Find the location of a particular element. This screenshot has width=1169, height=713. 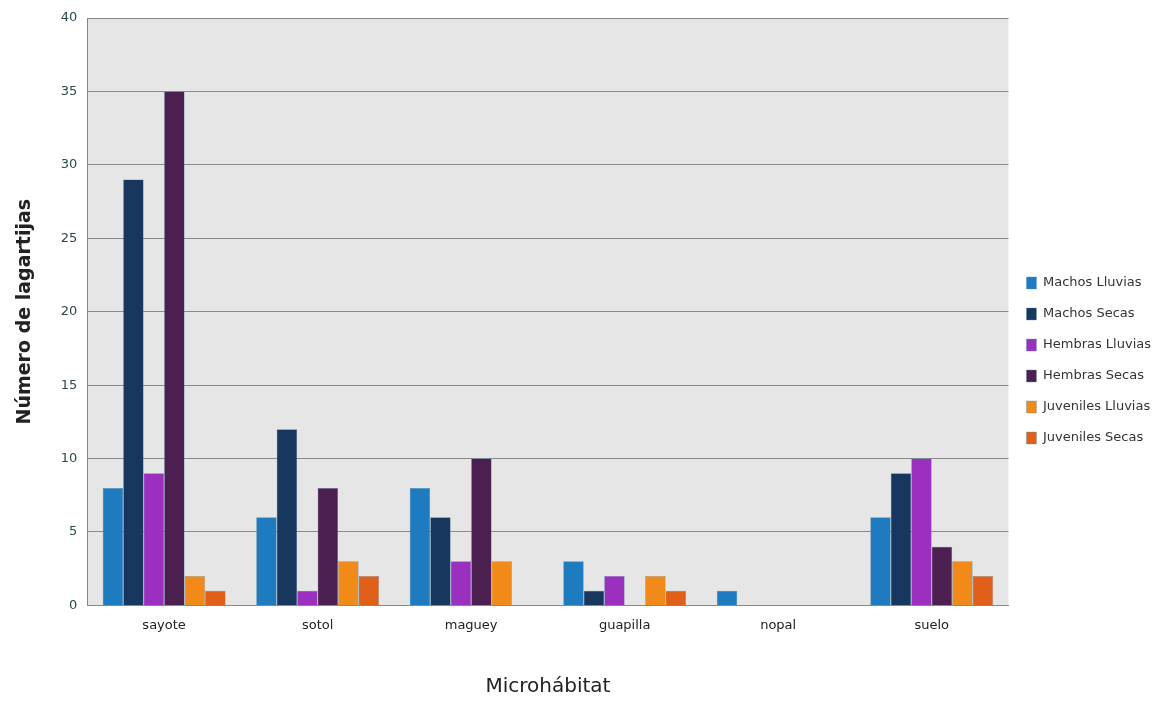

legend-label: Hembras Lluvias is located at coordinates (1097, 344).